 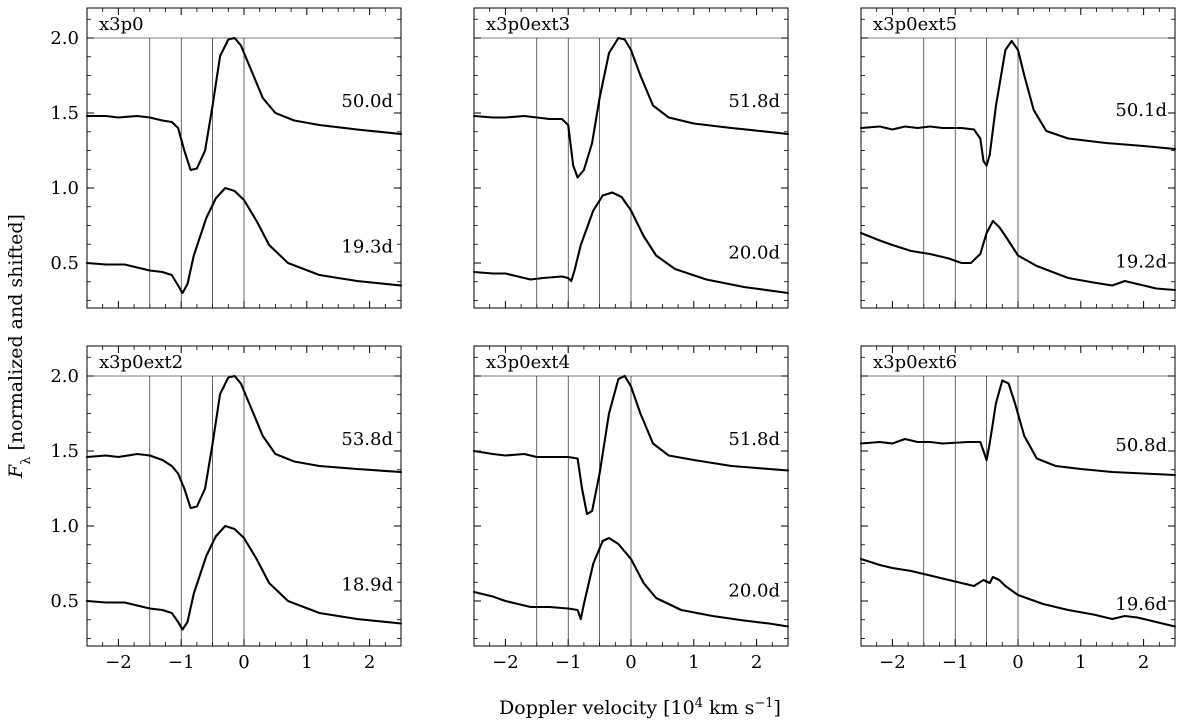 I want to click on y-axis-label-rest: [normalized and shifted], so click(x=16, y=335).